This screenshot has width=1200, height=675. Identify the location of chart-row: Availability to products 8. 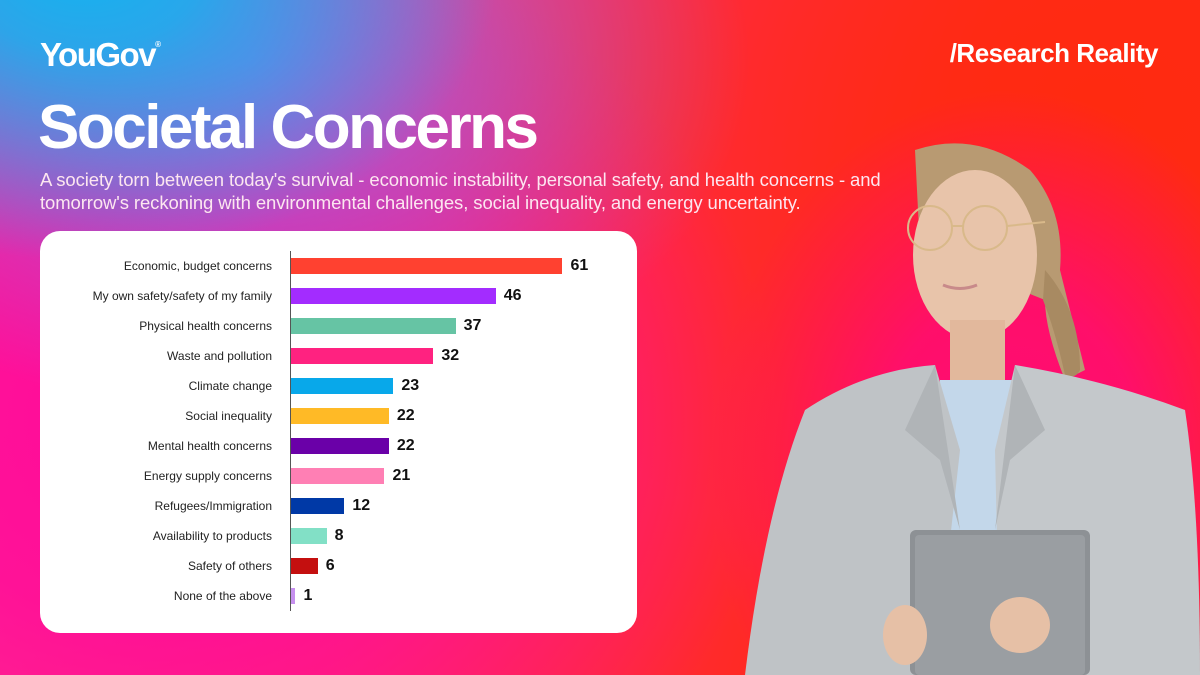
(338, 536).